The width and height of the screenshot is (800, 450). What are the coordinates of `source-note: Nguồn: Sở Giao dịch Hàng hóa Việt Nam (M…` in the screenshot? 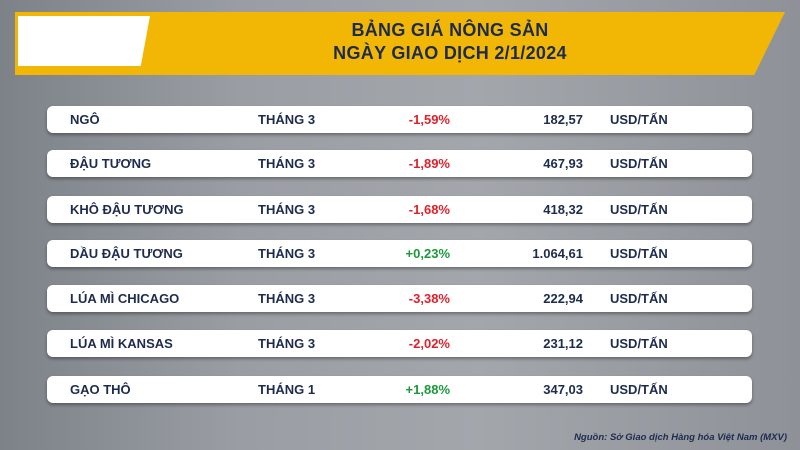 It's located at (680, 437).